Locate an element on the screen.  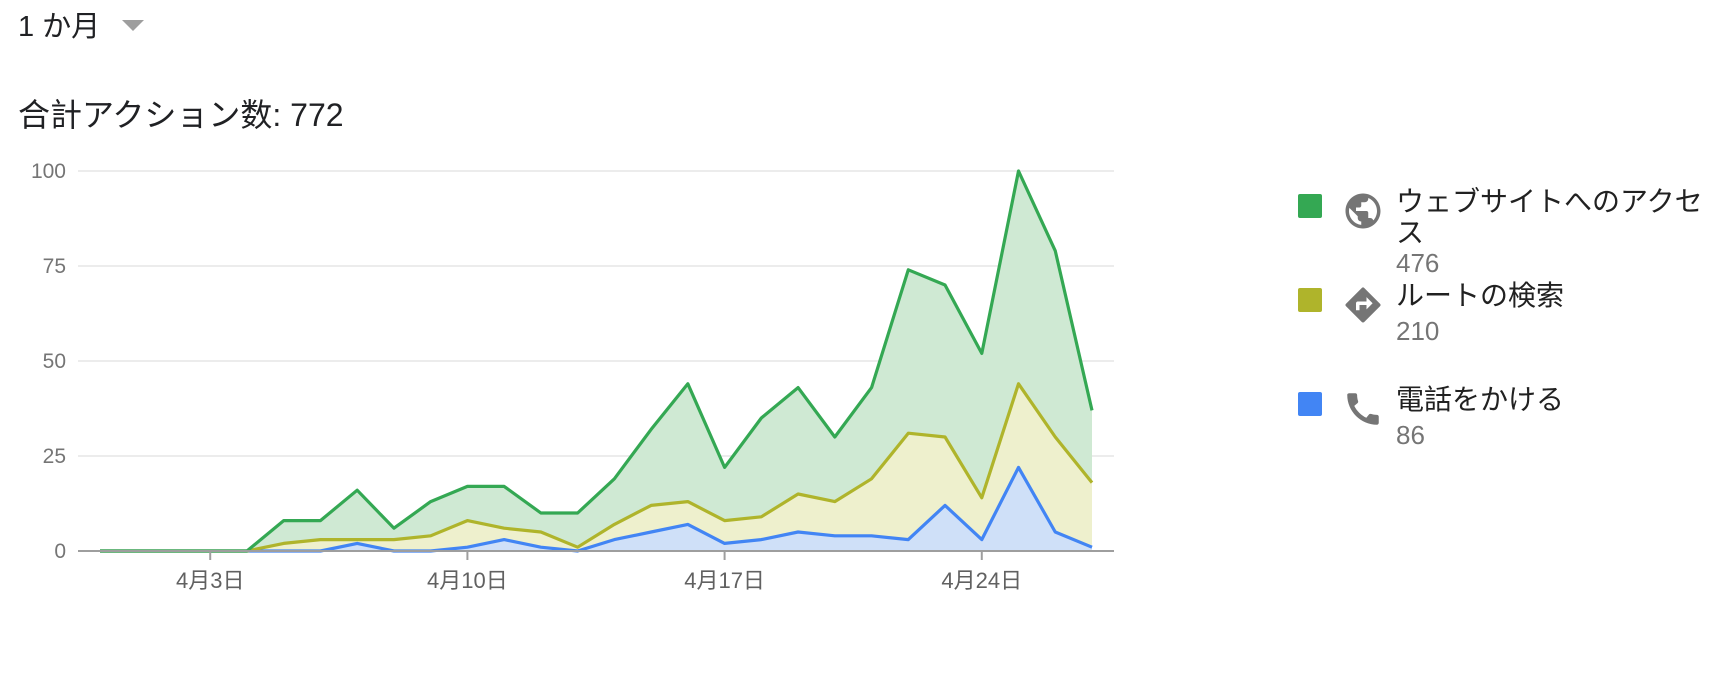
area-directions is located at coordinates (596, 467).